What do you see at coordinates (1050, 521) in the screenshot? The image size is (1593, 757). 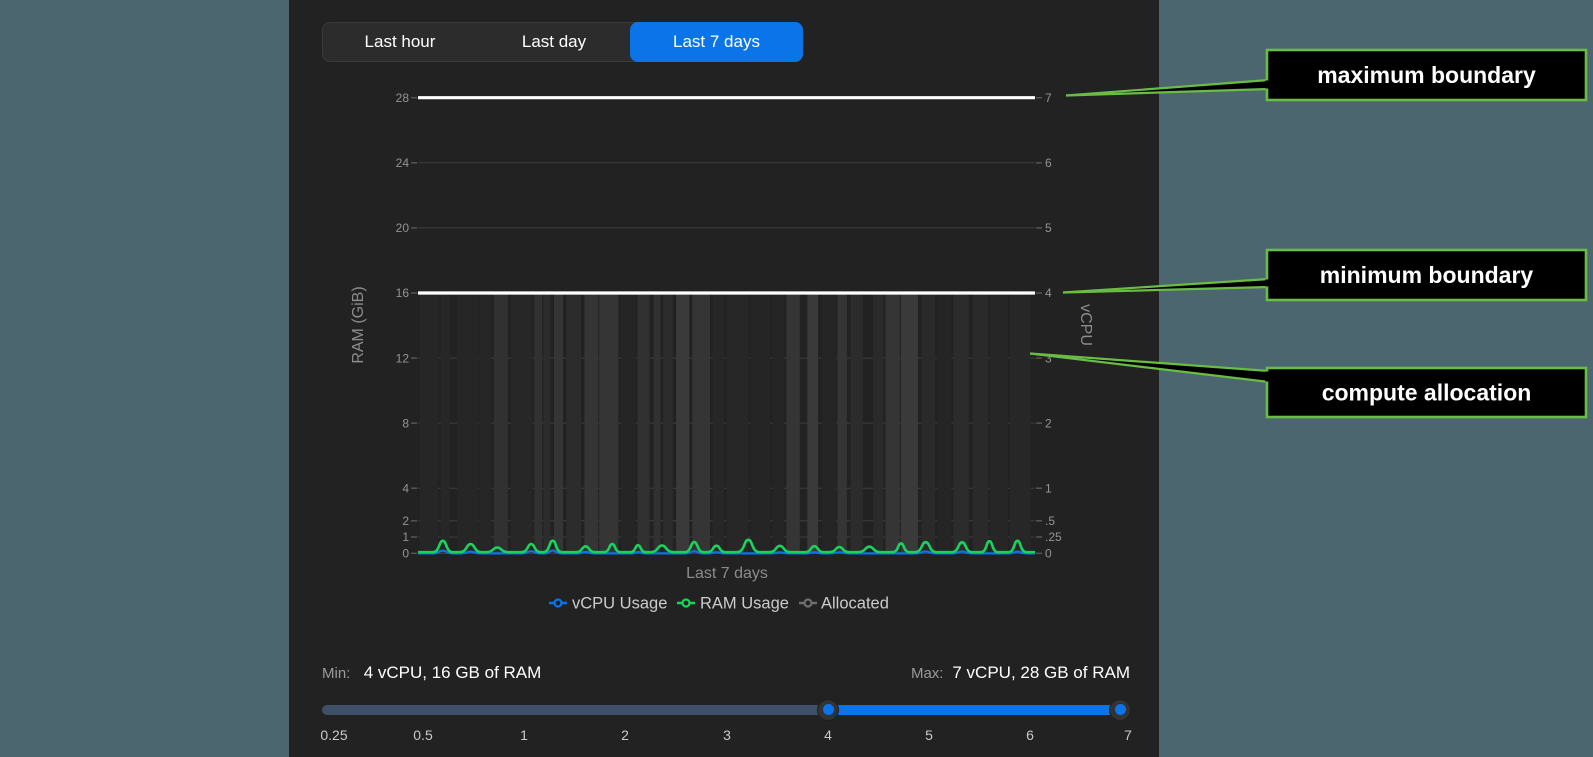 I see `svg-text: .5` at bounding box center [1050, 521].